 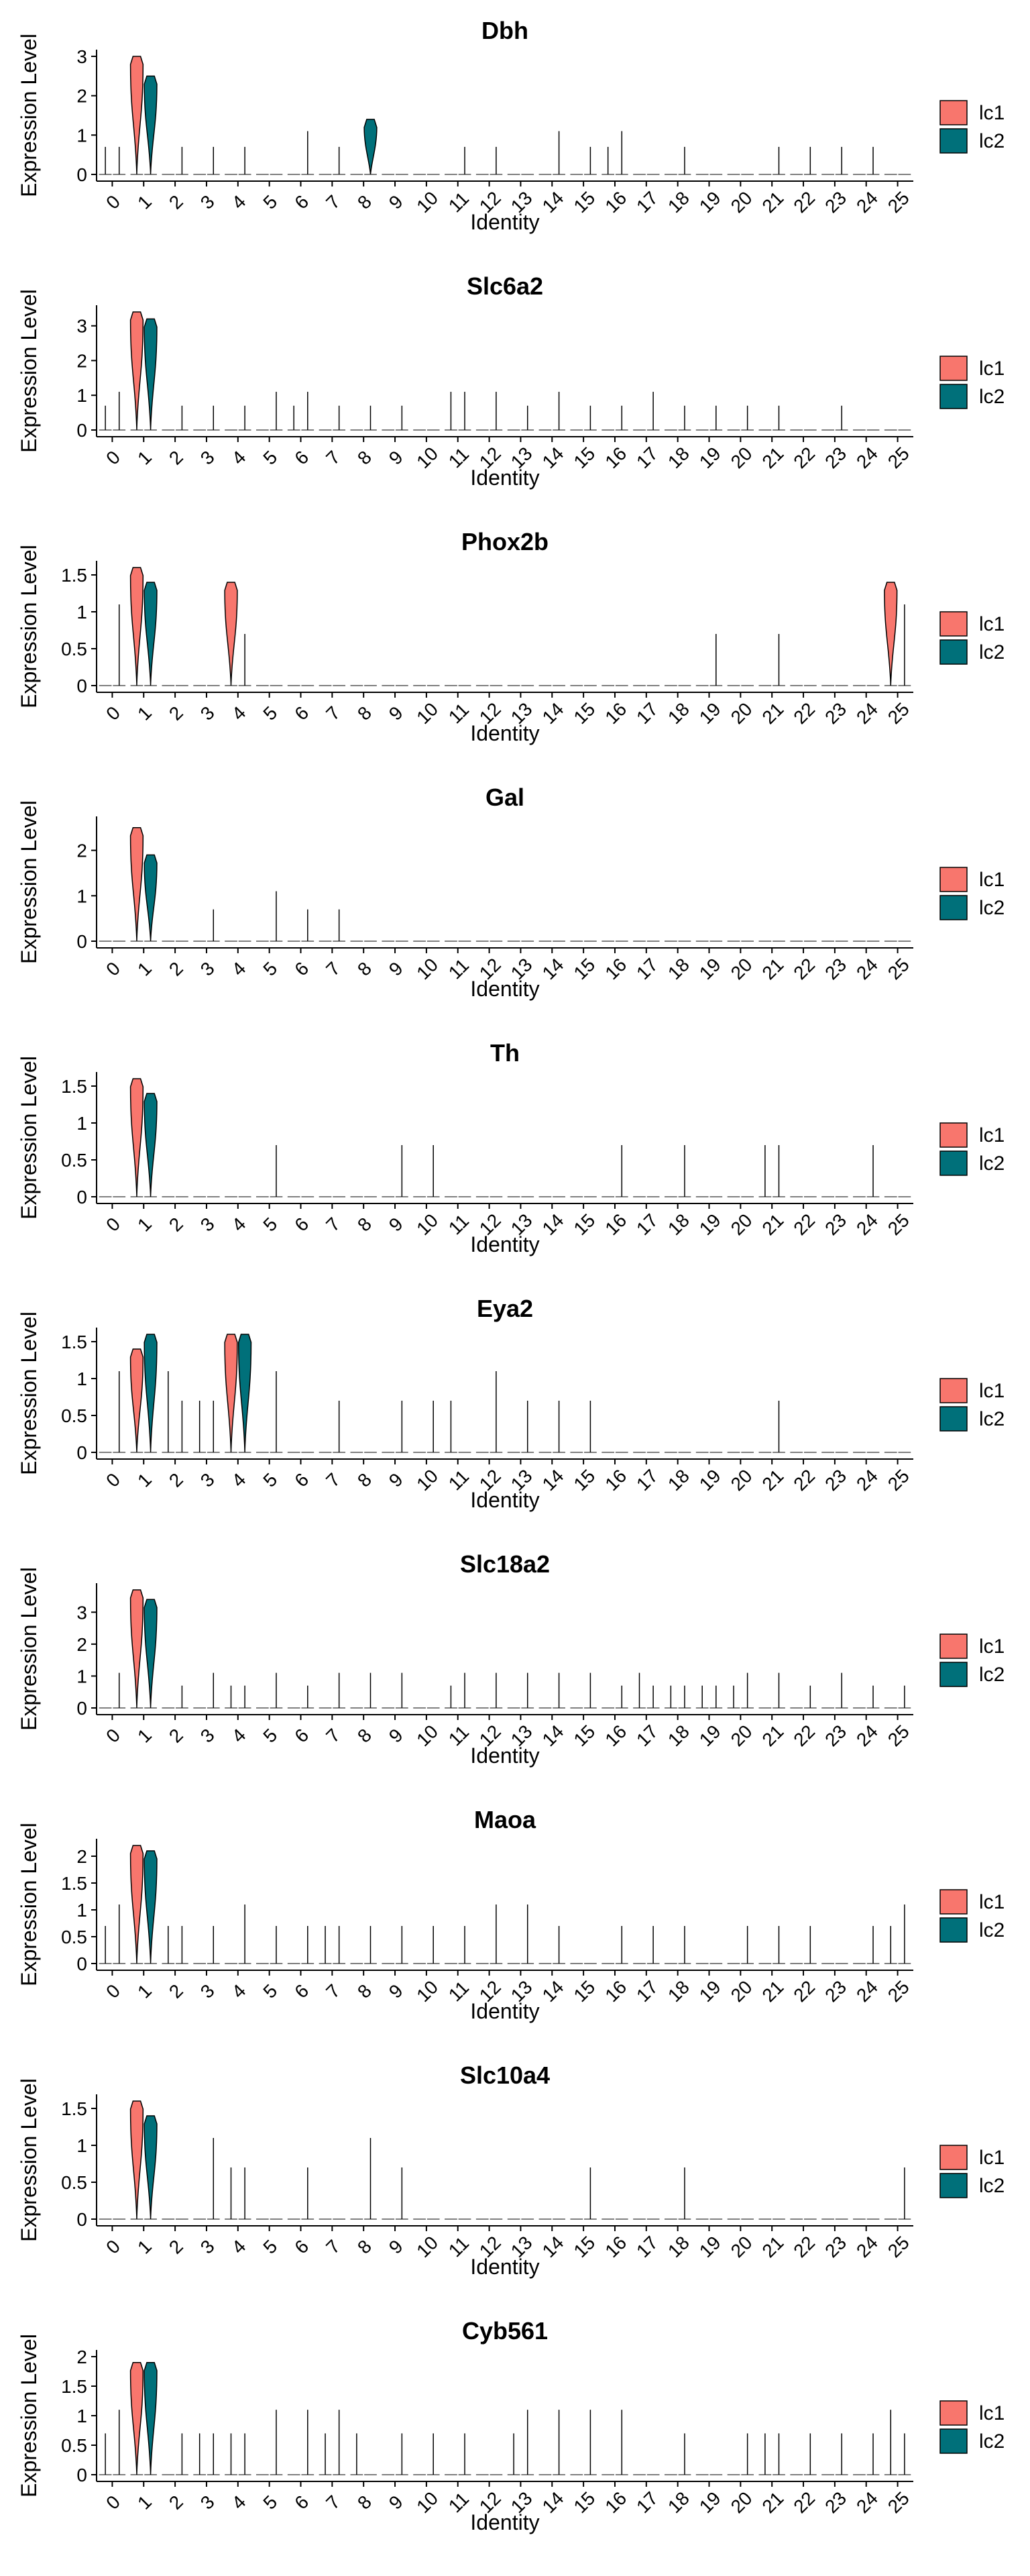 What do you see at coordinates (504, 797) in the screenshot?
I see `chart-title: Gal` at bounding box center [504, 797].